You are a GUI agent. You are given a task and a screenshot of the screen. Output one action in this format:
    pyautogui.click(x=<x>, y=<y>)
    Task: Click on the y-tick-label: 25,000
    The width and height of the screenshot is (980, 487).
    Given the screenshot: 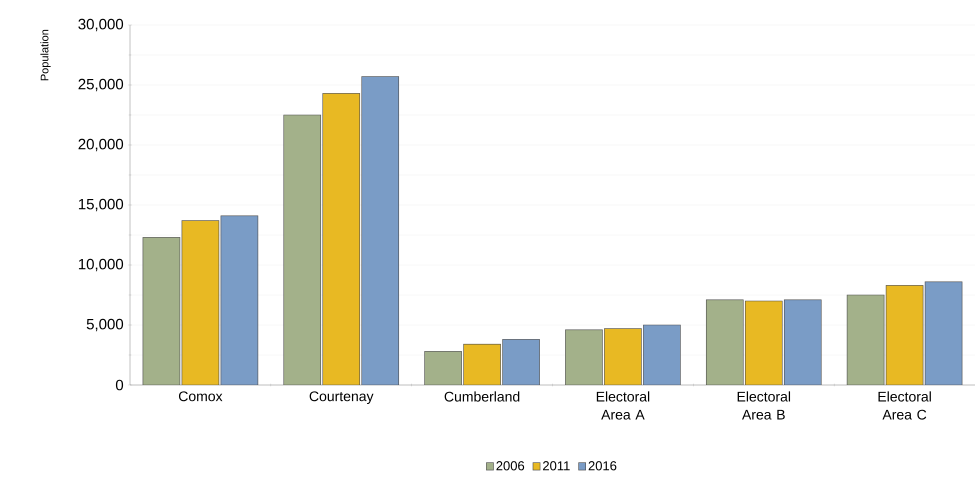 What is the action you would take?
    pyautogui.click(x=101, y=85)
    